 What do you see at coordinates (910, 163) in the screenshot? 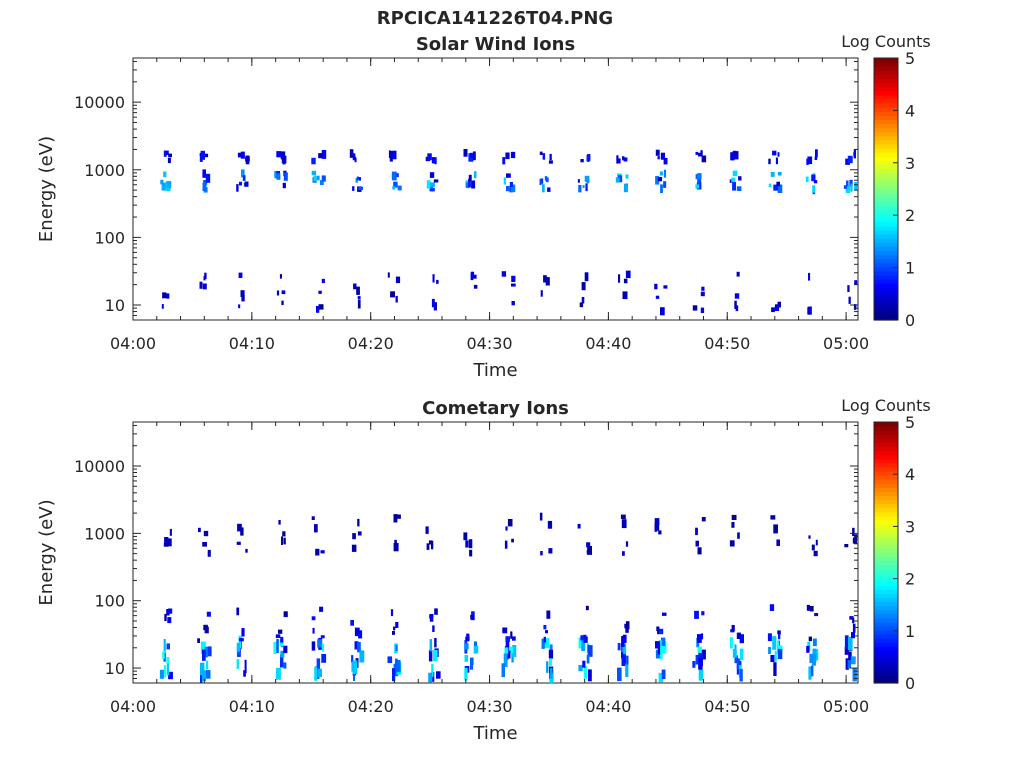
I see `colorbar-tick-label: 3` at bounding box center [910, 163].